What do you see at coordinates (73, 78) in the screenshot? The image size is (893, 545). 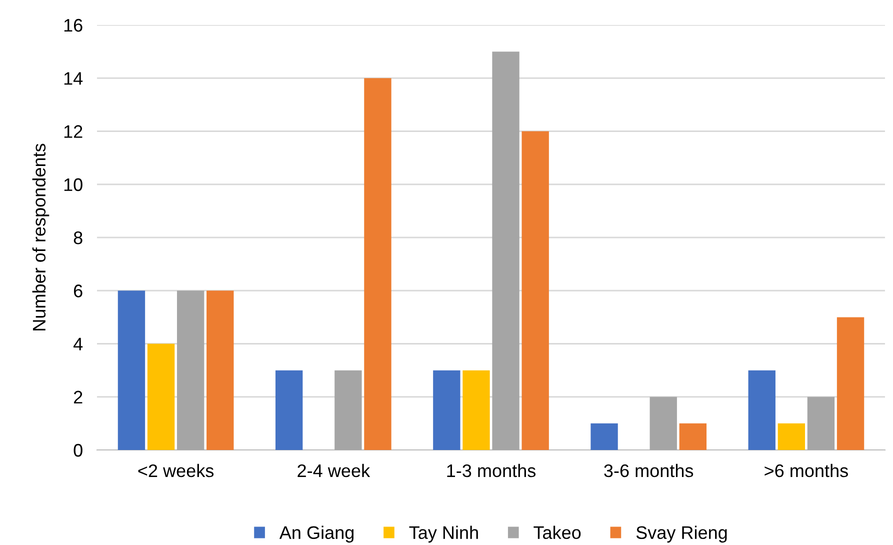 I see `y-tick-label: 14` at bounding box center [73, 78].